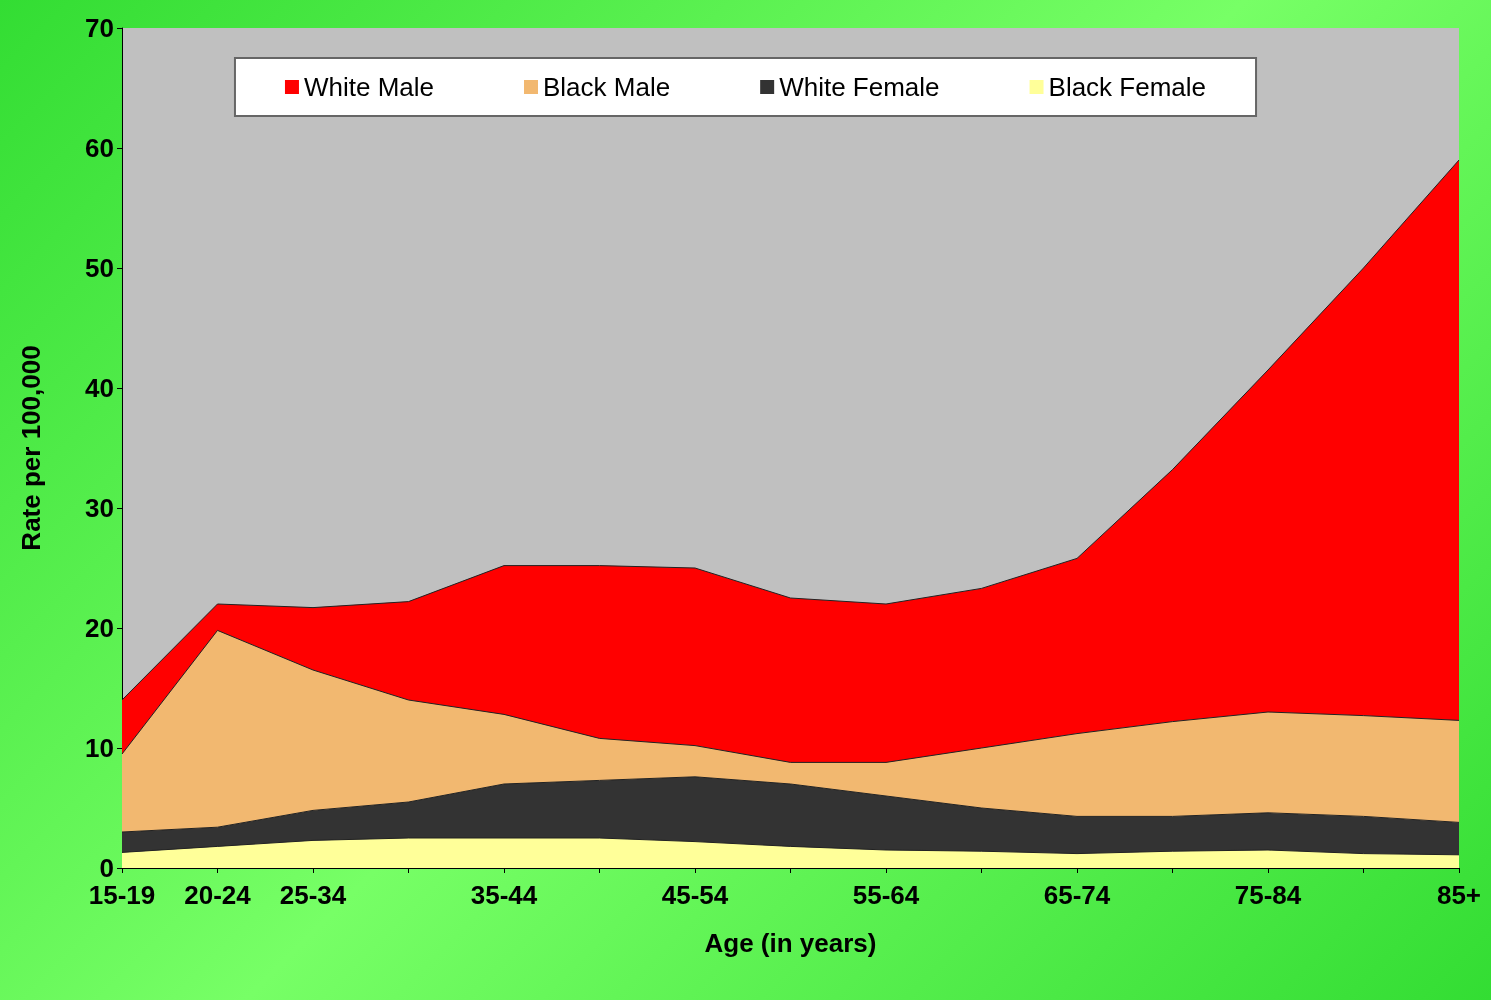  Describe the element at coordinates (504, 895) in the screenshot. I see `x-tick-label: 35-44` at that location.